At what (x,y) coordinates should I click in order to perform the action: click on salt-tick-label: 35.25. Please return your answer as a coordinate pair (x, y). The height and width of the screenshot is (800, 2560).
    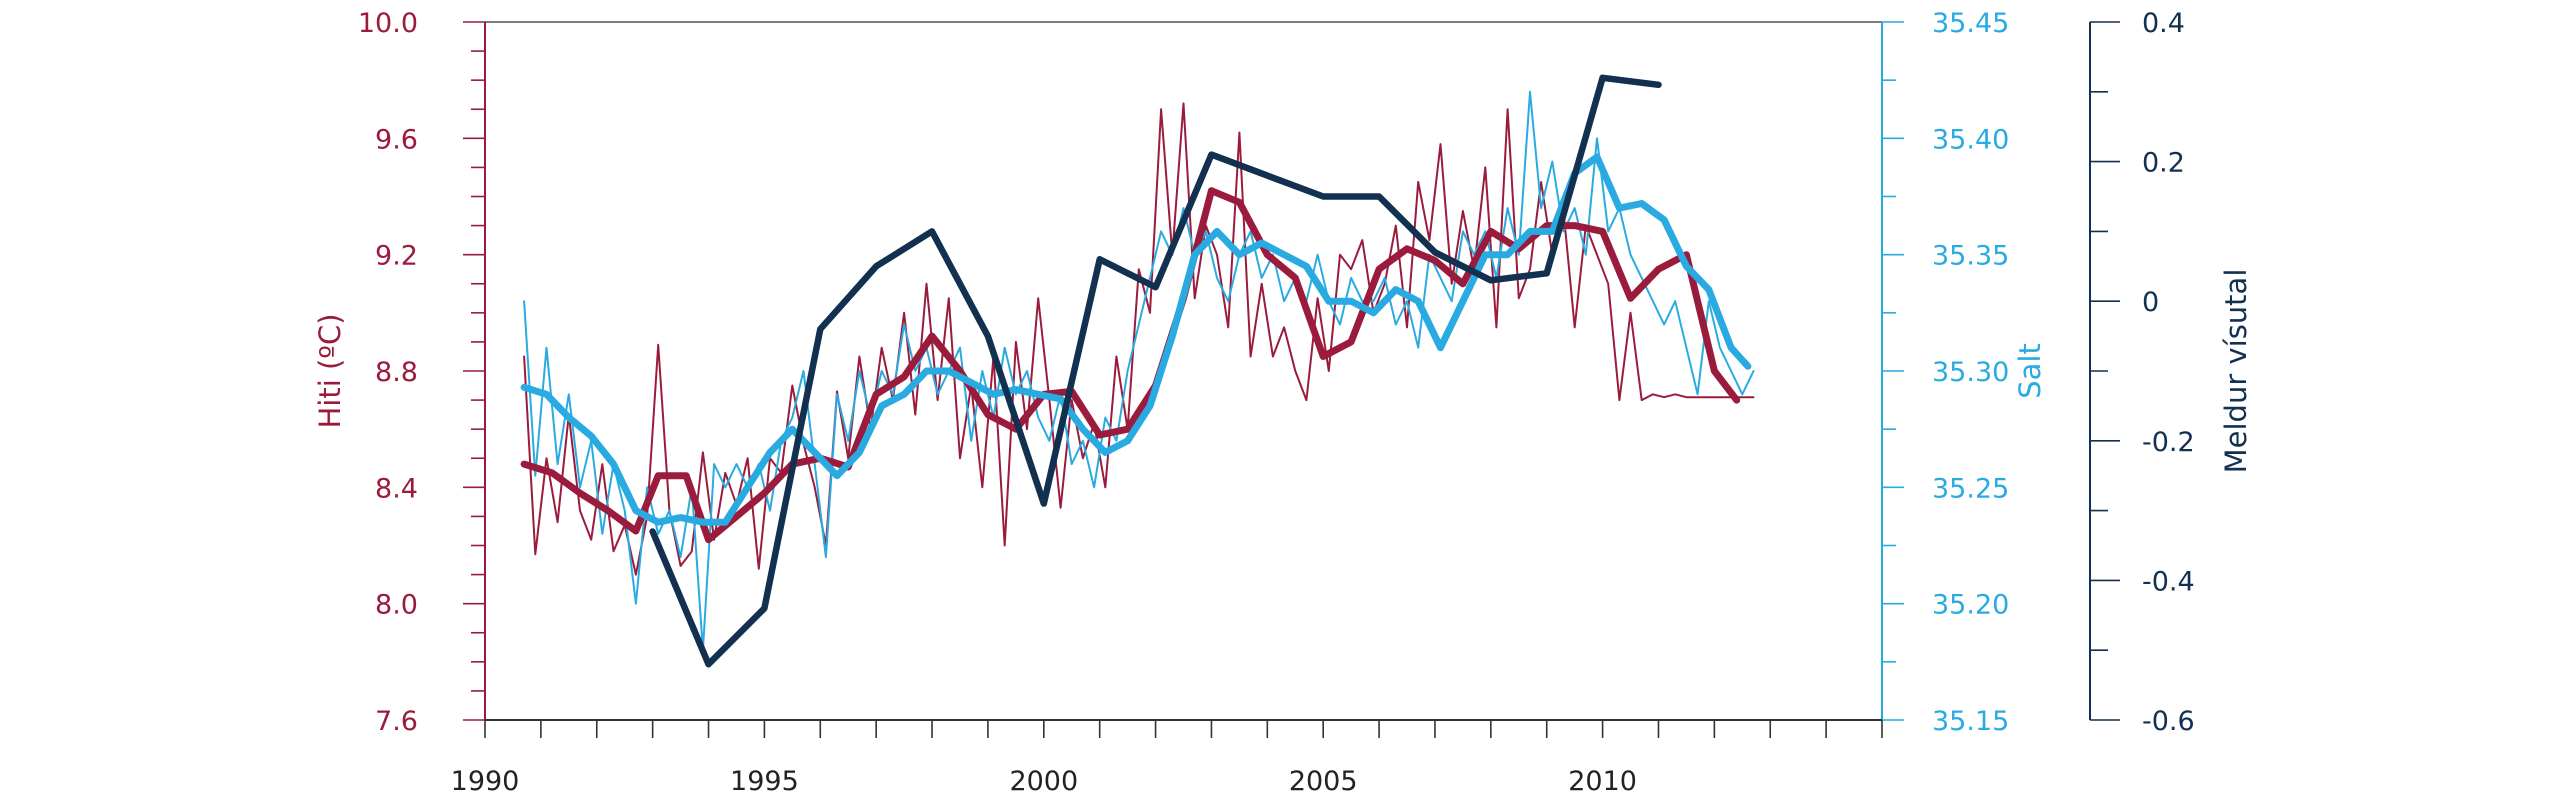
    Looking at the image, I should click on (1970, 488).